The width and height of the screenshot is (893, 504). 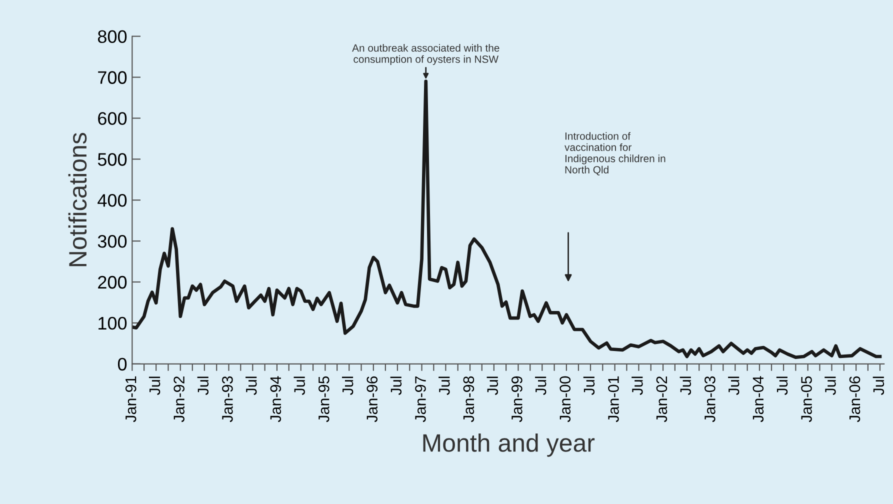 What do you see at coordinates (276, 399) in the screenshot?
I see `x-tick-label: Jan-94` at bounding box center [276, 399].